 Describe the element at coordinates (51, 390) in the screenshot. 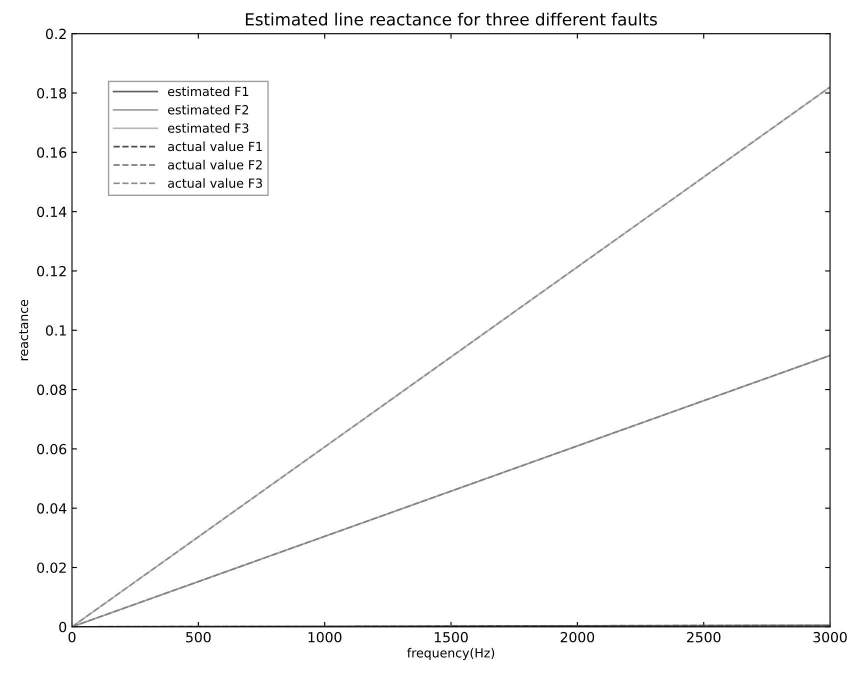

I see `y-tick-label: 0.08` at that location.